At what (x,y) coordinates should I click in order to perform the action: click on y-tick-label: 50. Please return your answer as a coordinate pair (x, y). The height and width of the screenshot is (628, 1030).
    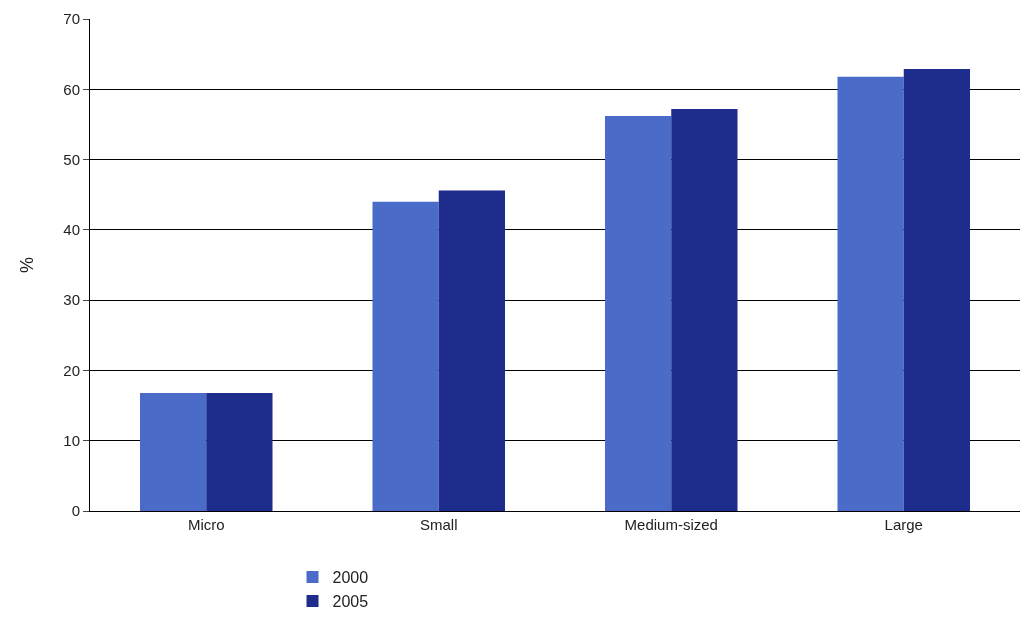
    Looking at the image, I should click on (71, 159).